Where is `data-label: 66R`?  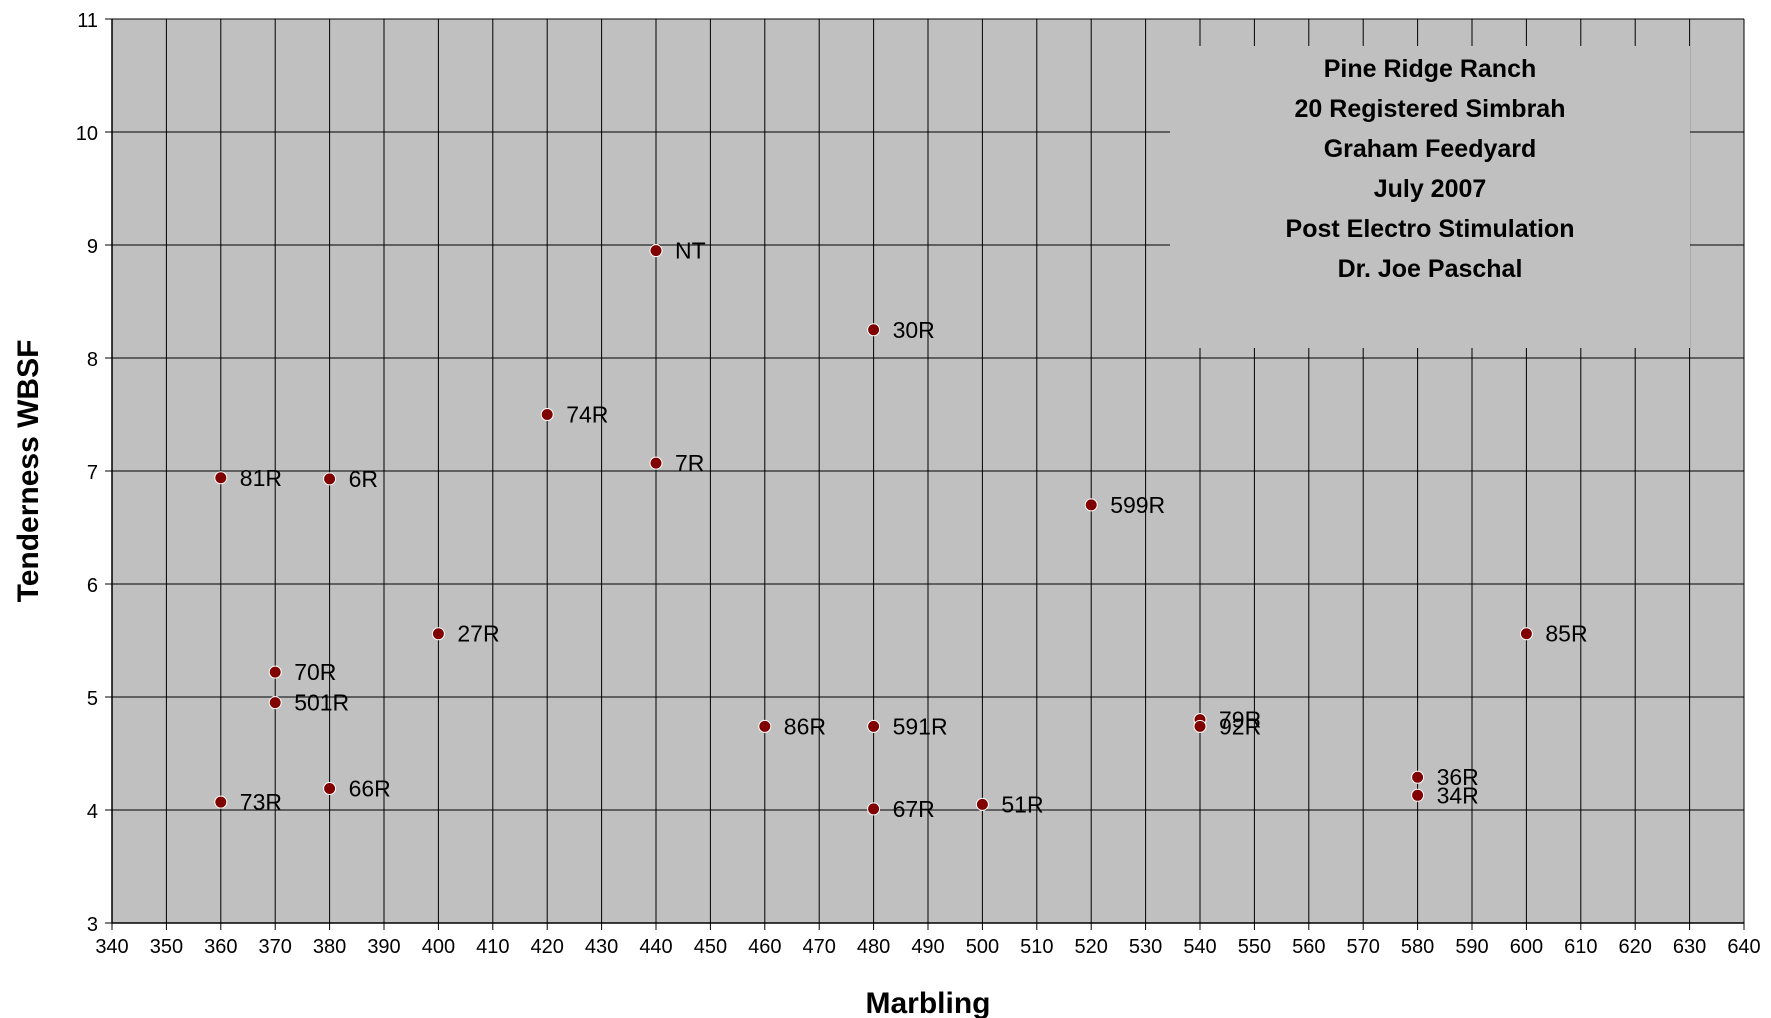
data-label: 66R is located at coordinates (370, 789).